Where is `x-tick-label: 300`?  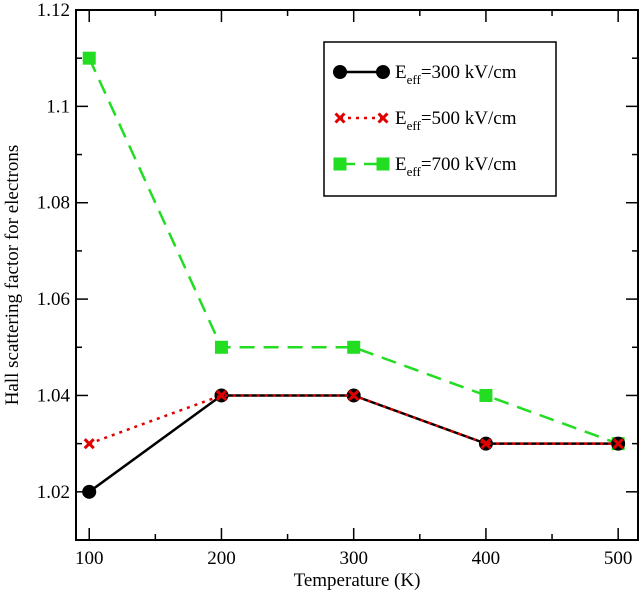
x-tick-label: 300 is located at coordinates (353, 558).